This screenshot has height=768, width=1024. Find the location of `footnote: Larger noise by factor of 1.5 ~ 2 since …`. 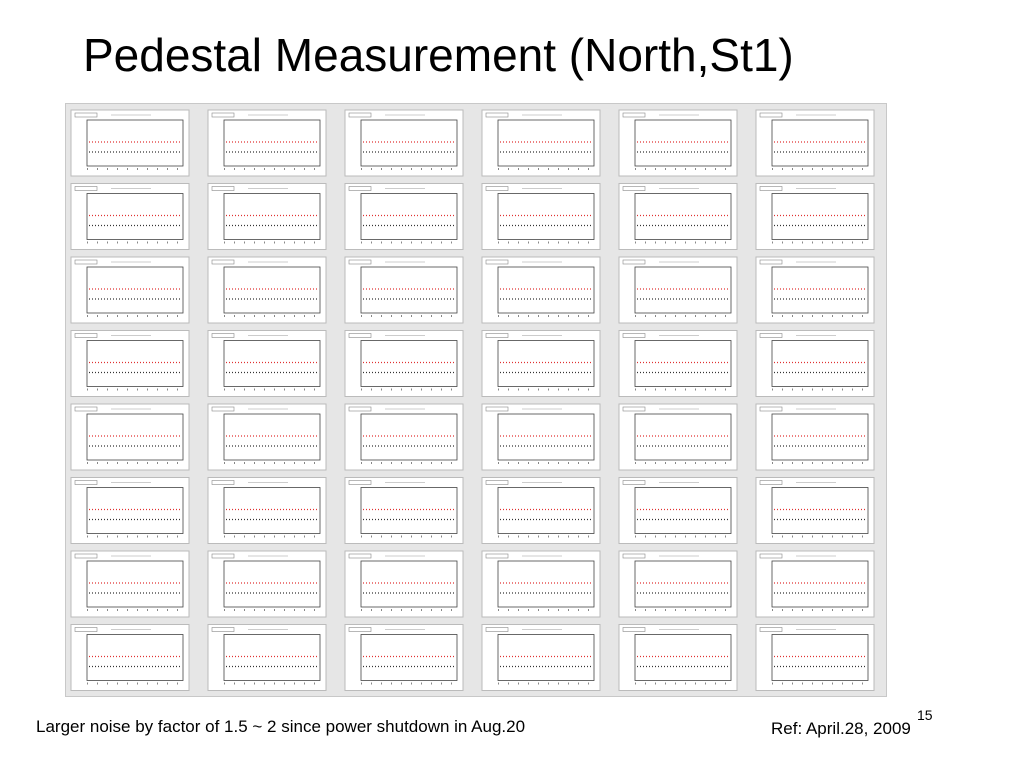

footnote: Larger noise by factor of 1.5 ~ 2 since … is located at coordinates (281, 726).